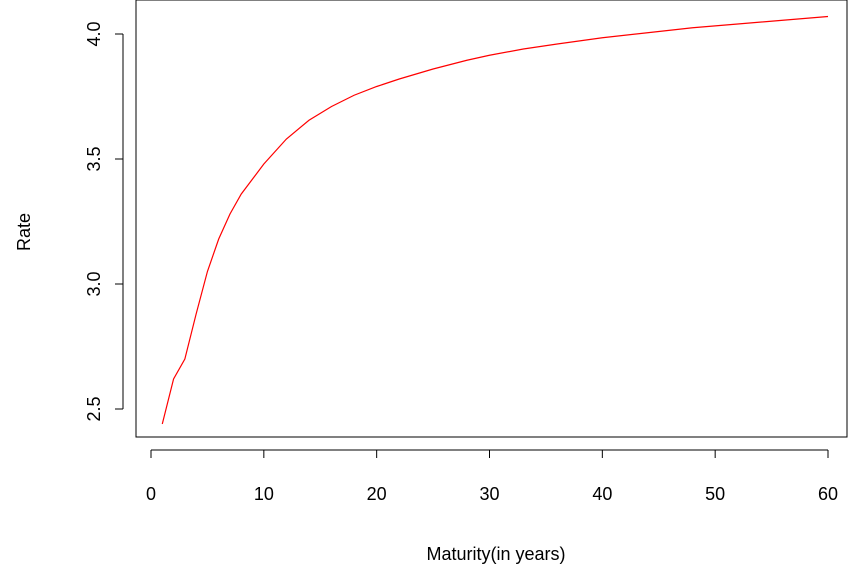  I want to click on x-tick-label: 50, so click(715, 494).